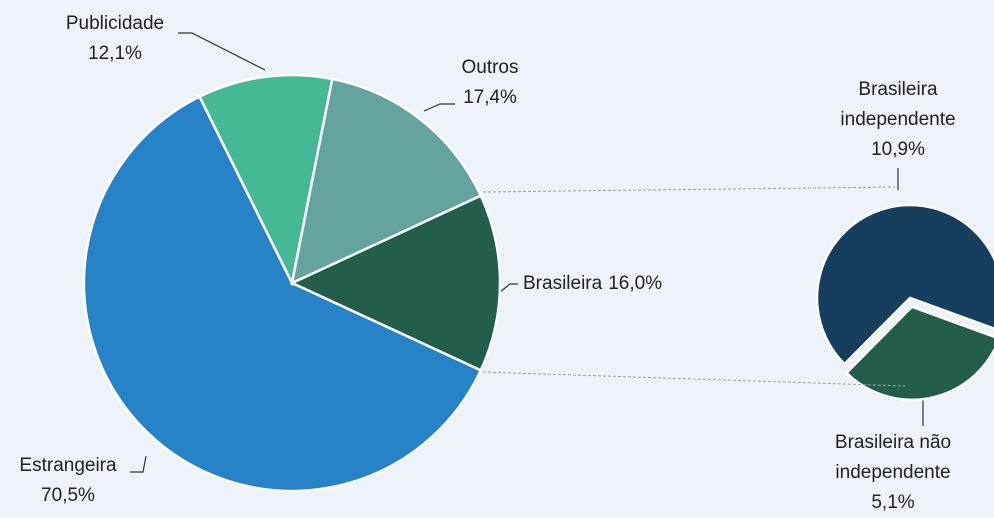 This screenshot has height=518, width=994. Describe the element at coordinates (68, 495) in the screenshot. I see `value-label: 70,5%` at that location.